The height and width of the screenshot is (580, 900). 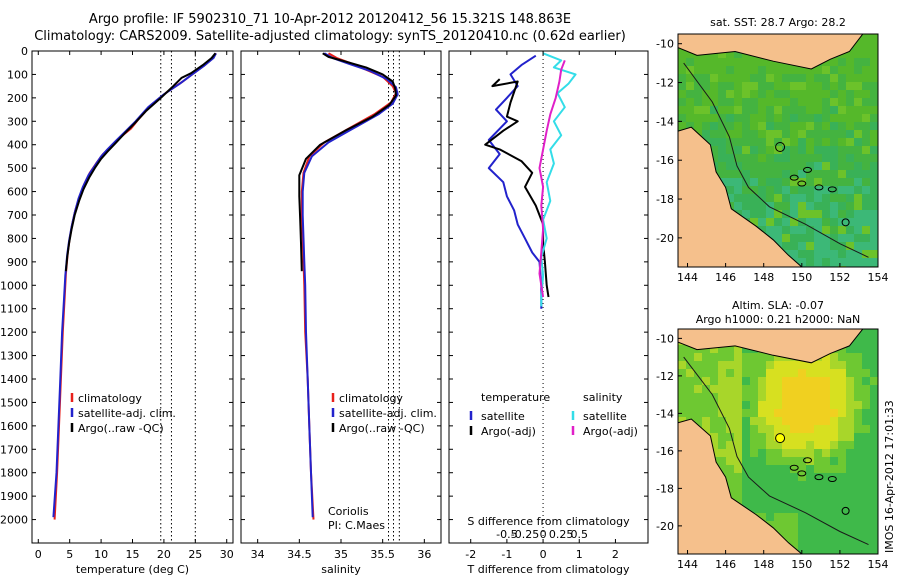 I want to click on legend-group-title: salinity, so click(x=603, y=397).